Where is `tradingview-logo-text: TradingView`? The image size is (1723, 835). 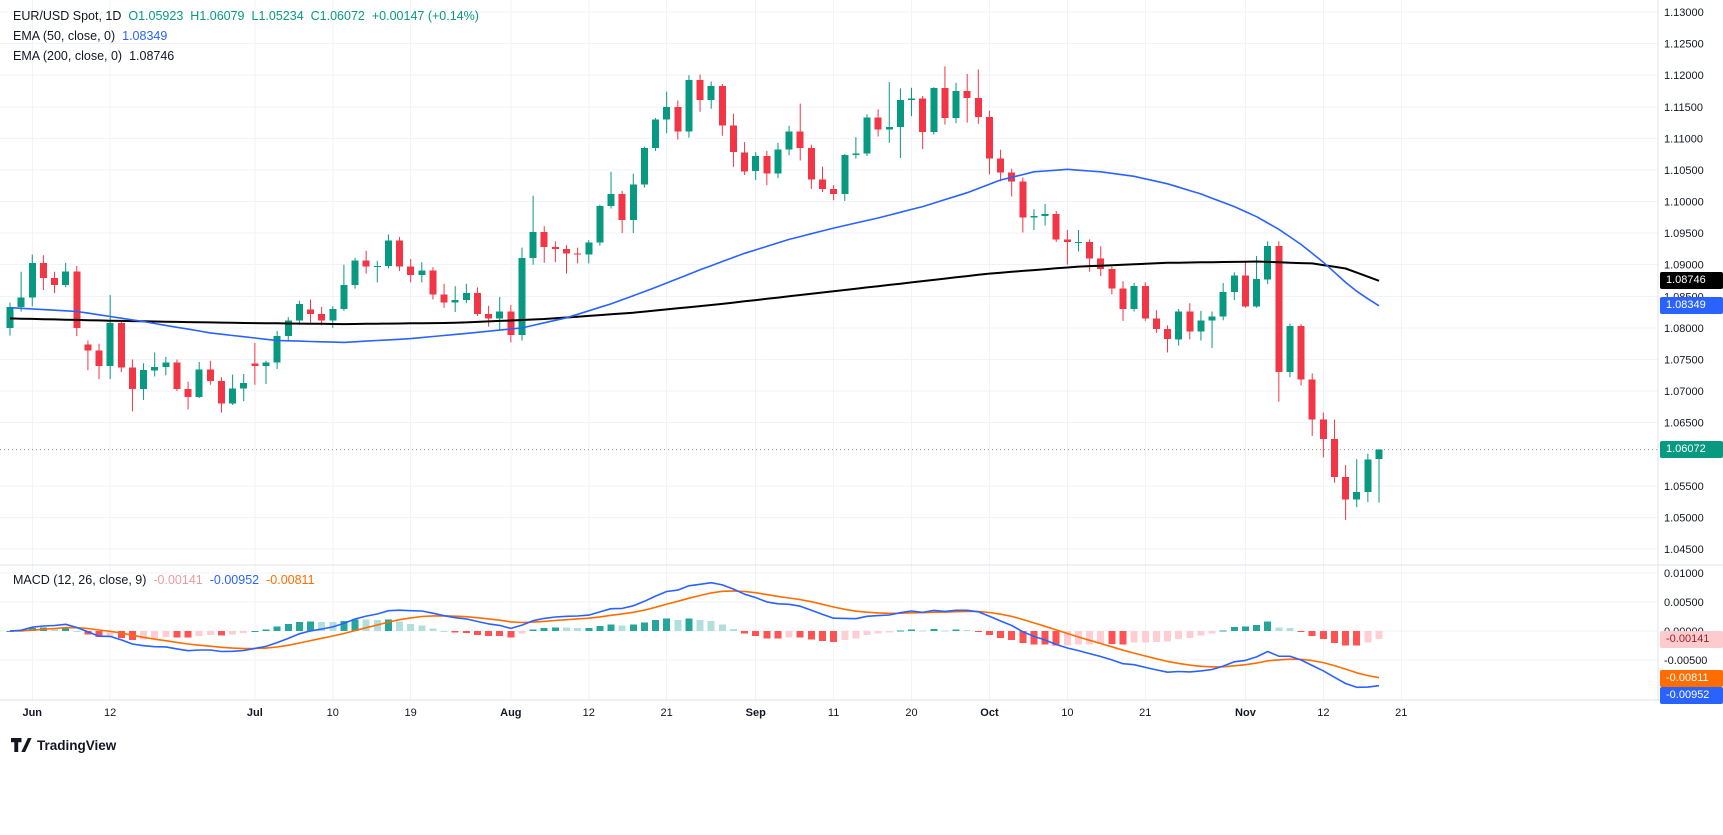
tradingview-logo-text: TradingView is located at coordinates (77, 745).